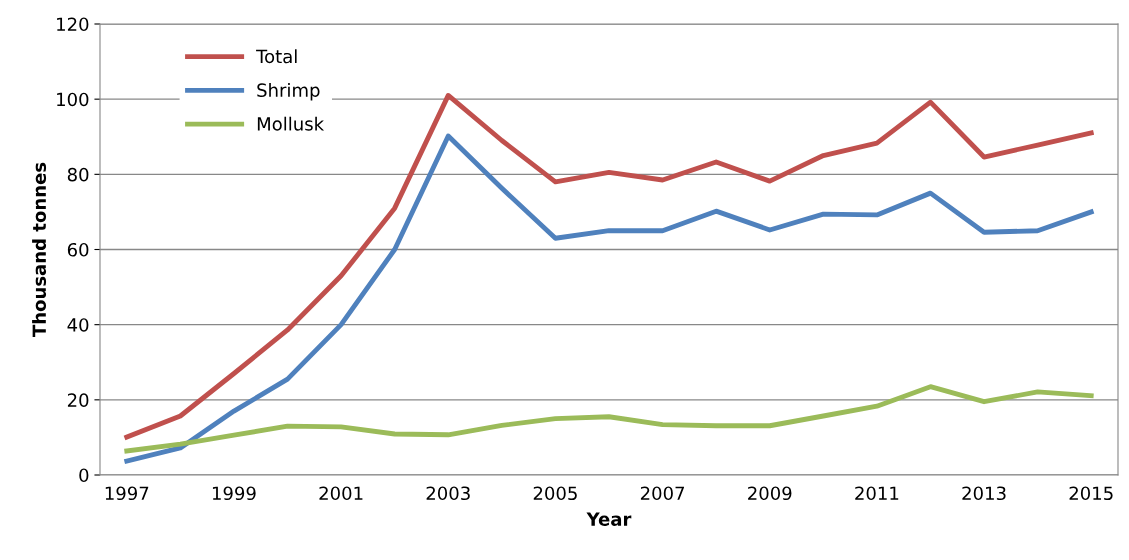 This screenshot has width=1129, height=560. Describe the element at coordinates (448, 493) in the screenshot. I see `x-tick-label: 2003` at that location.